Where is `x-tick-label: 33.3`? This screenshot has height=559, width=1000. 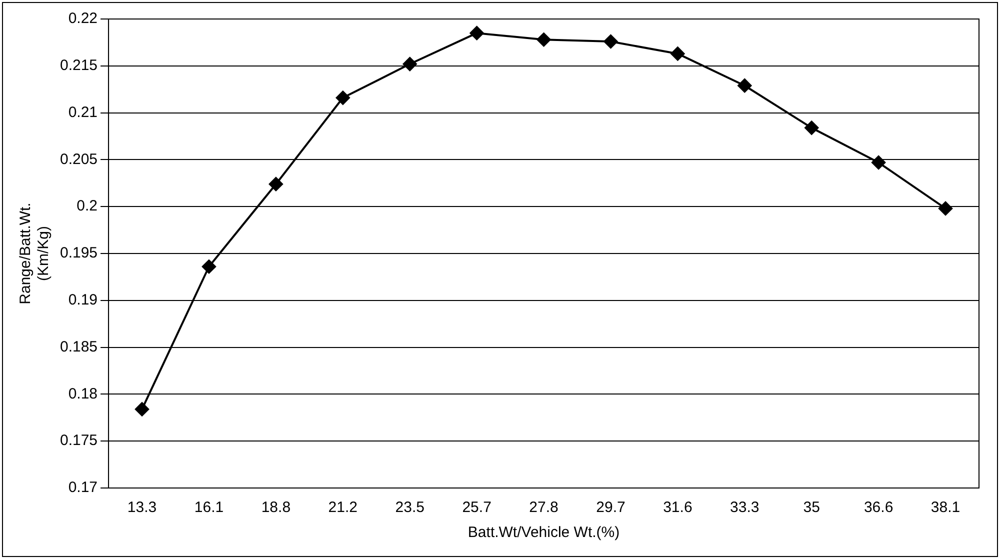 x-tick-label: 33.3 is located at coordinates (745, 507).